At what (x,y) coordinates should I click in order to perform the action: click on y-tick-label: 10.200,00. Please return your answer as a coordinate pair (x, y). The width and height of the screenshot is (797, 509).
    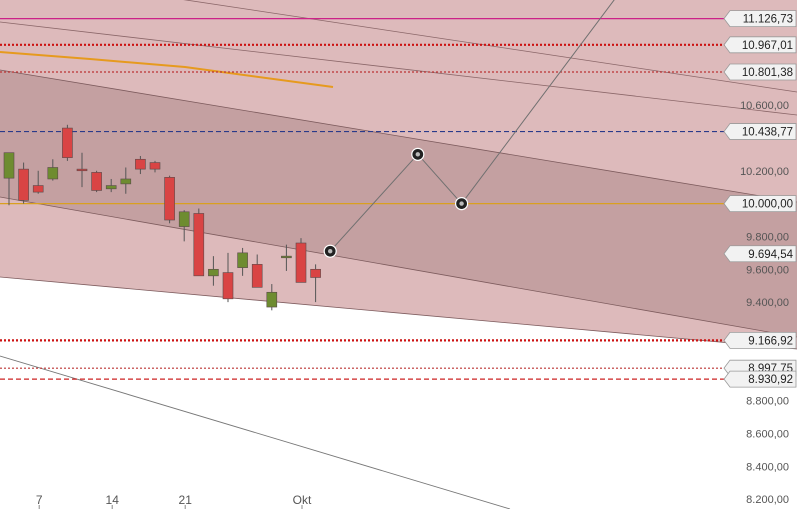
    Looking at the image, I should click on (764, 172).